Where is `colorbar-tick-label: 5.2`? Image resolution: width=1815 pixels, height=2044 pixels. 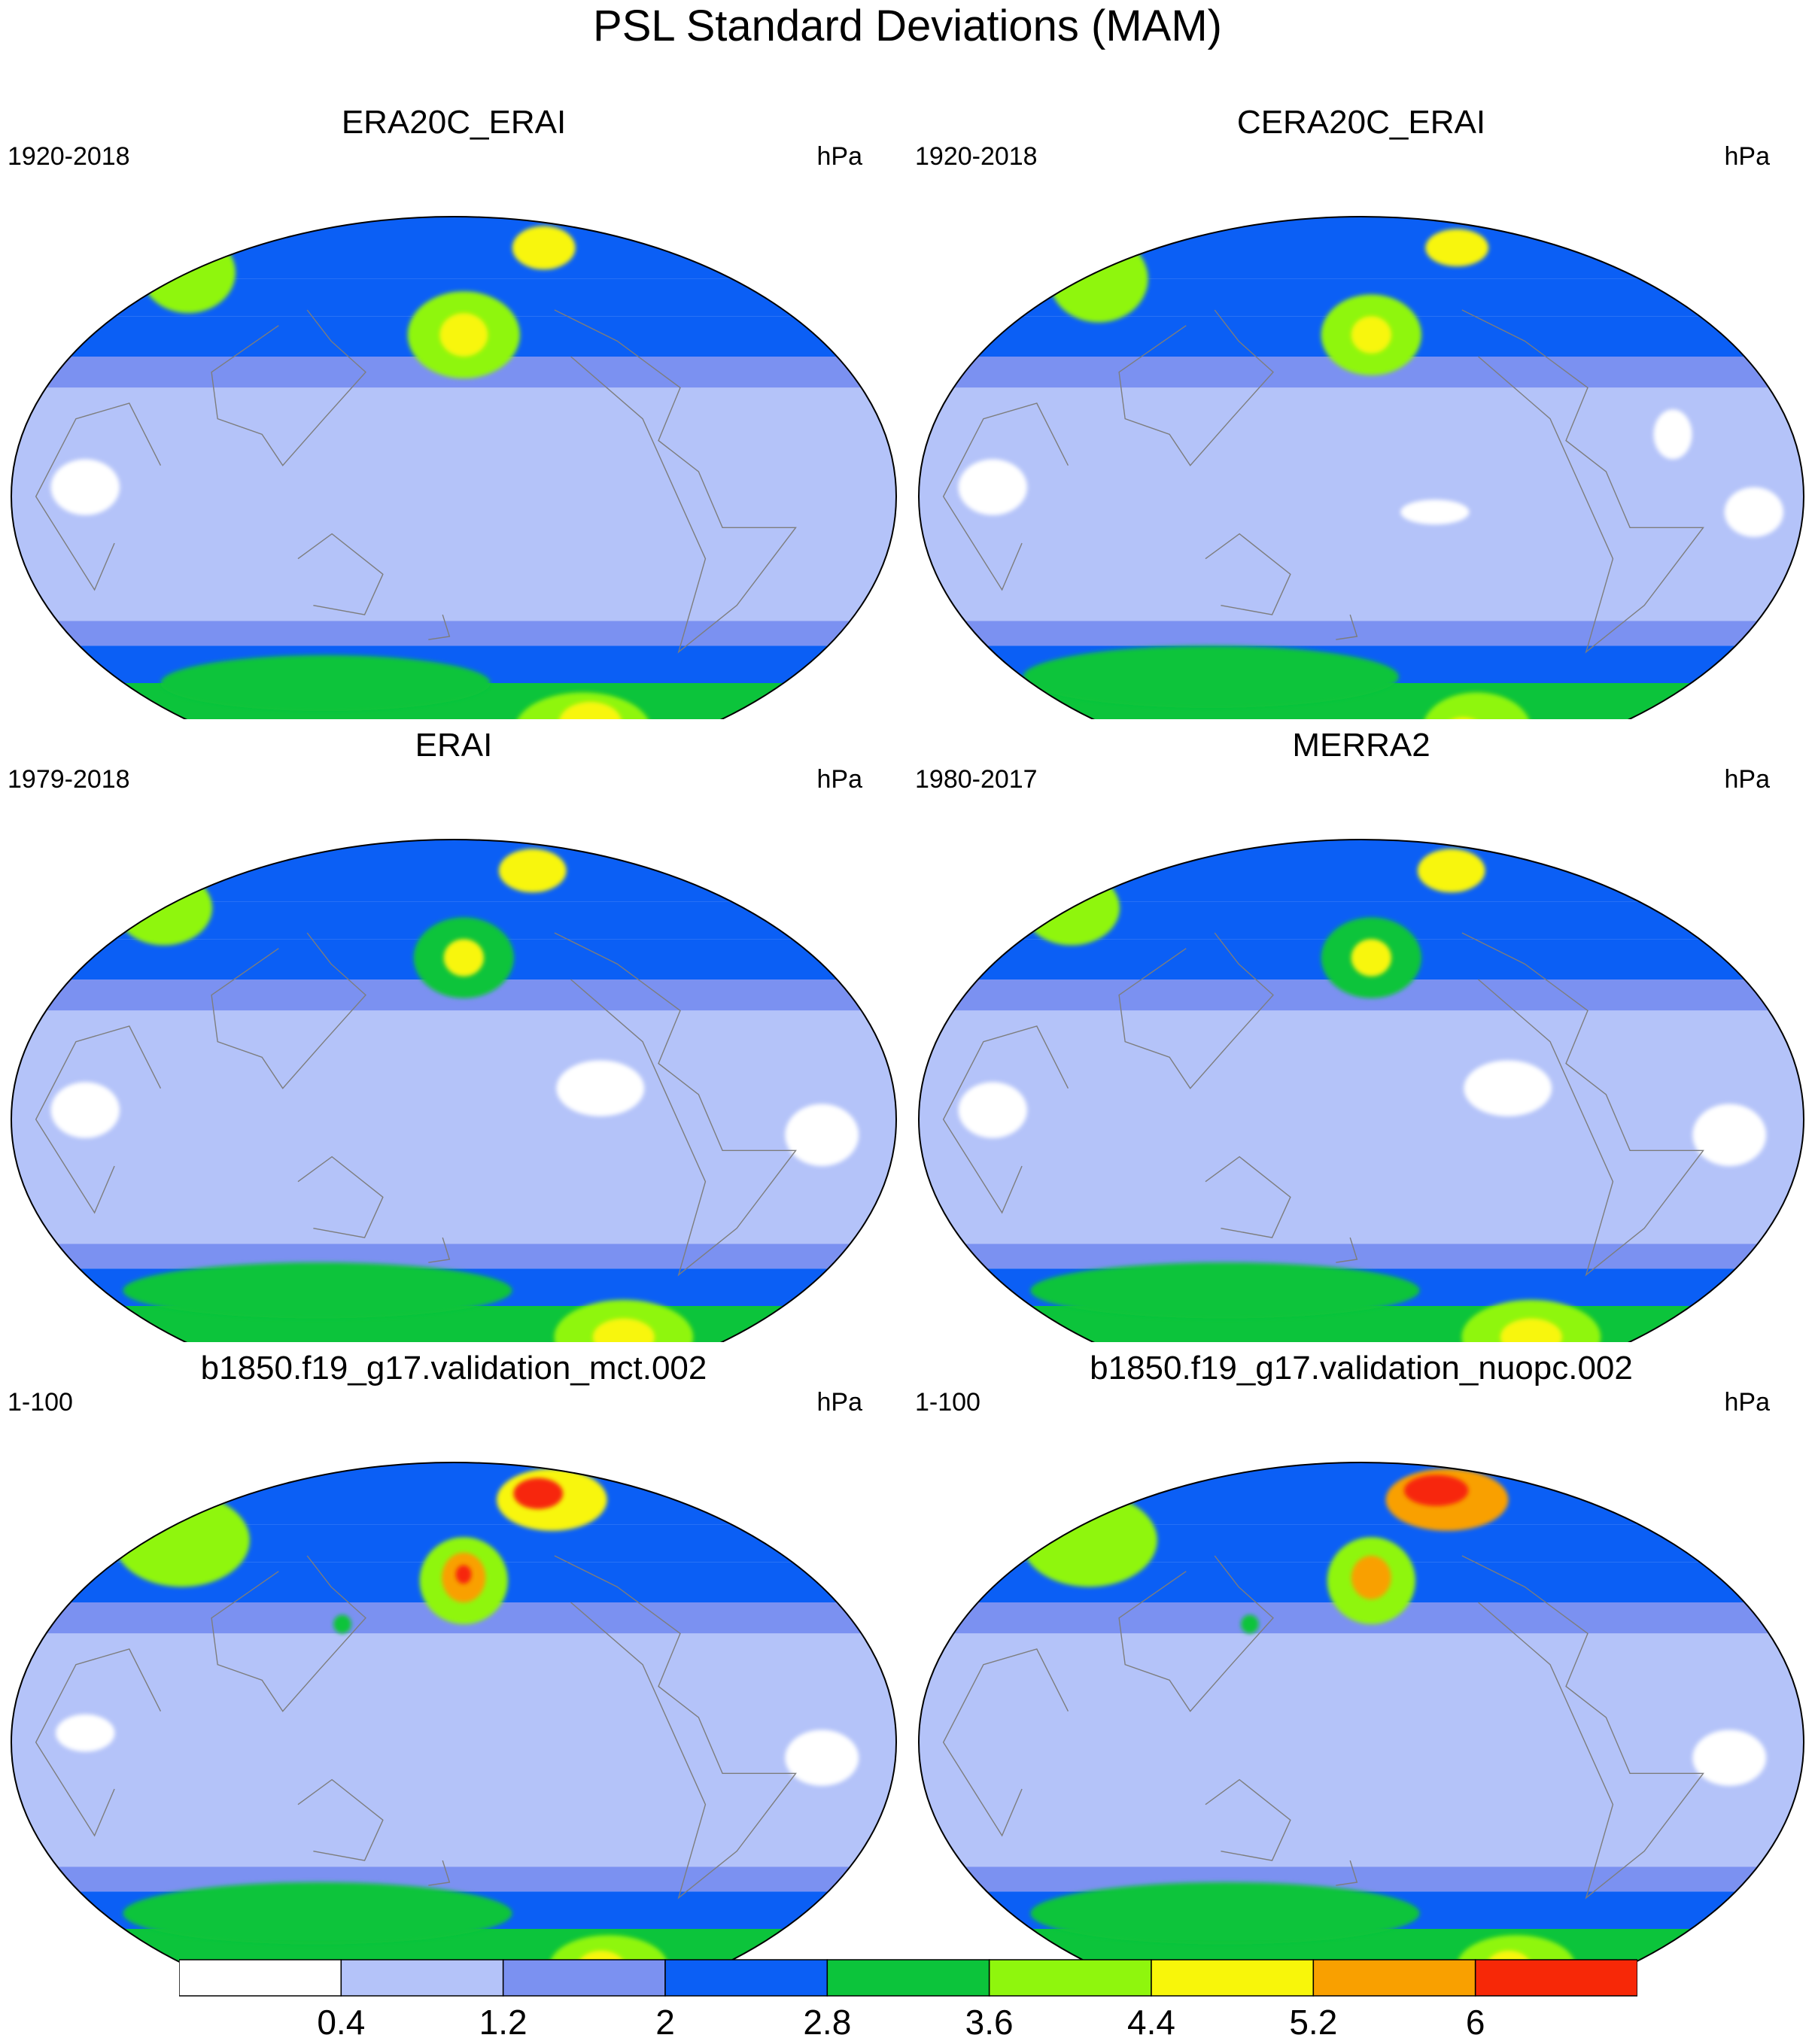 colorbar-tick-label: 5.2 is located at coordinates (1314, 2022).